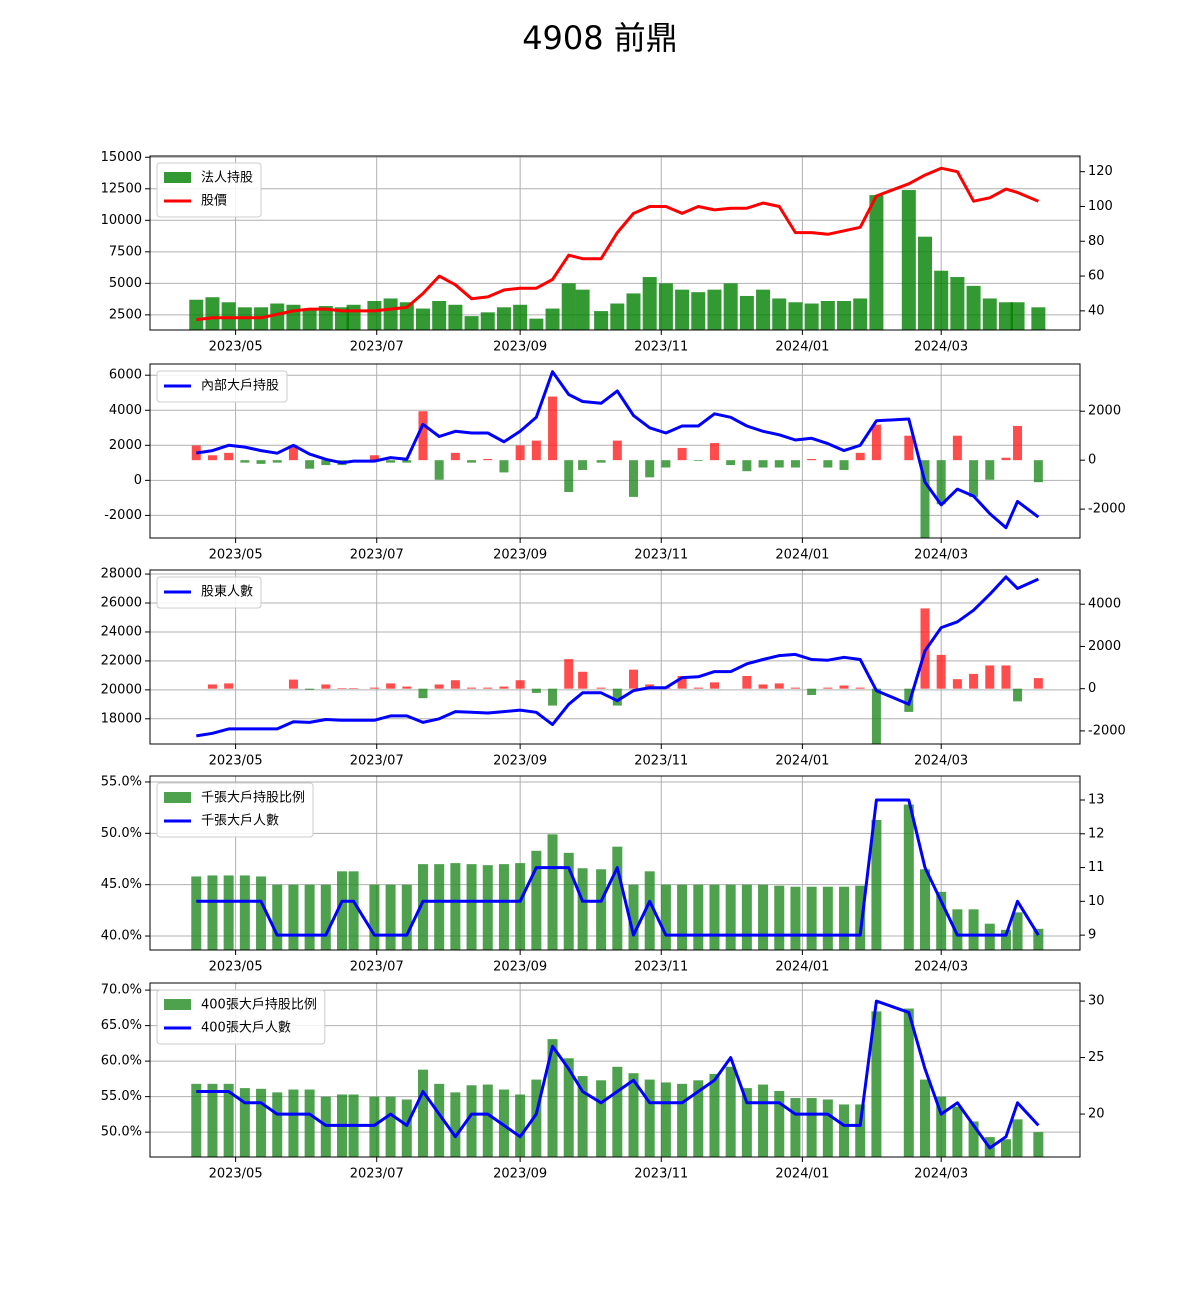 The image size is (1200, 1300). I want to click on plot-frame, so click(615, 1070).